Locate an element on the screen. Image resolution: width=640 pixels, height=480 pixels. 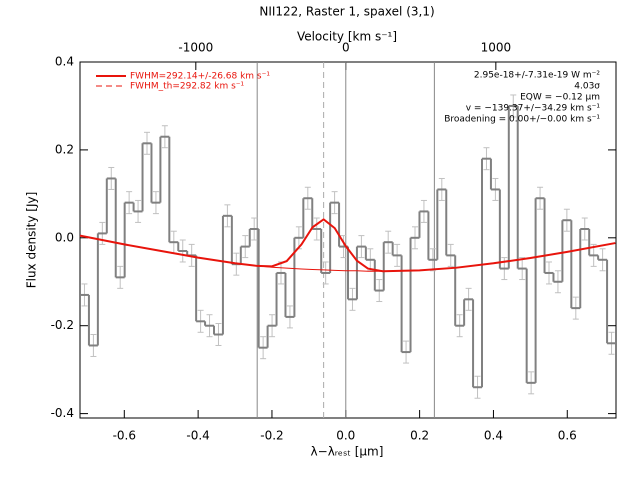
x-tick-label: -0.6 is located at coordinates (124, 436).